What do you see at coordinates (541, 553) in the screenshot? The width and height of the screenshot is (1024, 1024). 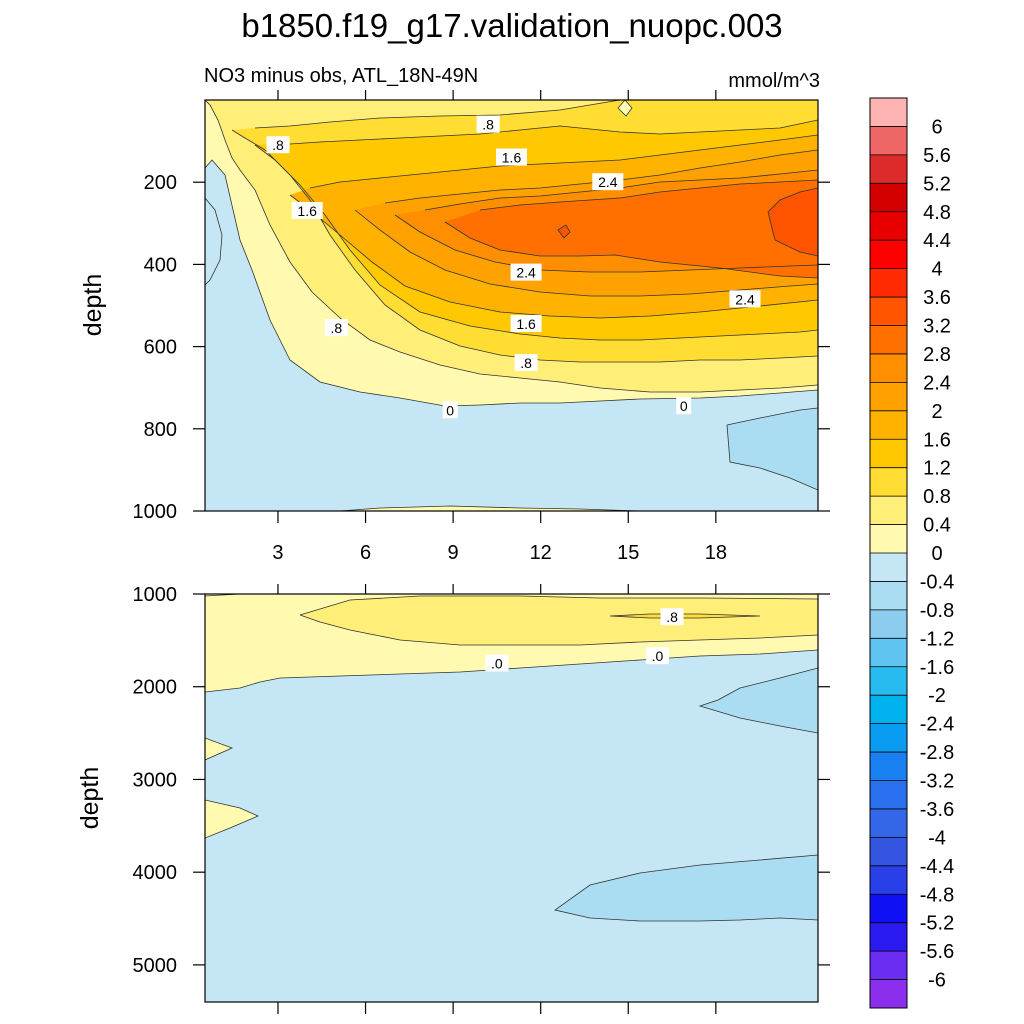 I see `top-xtick-label: 12` at bounding box center [541, 553].